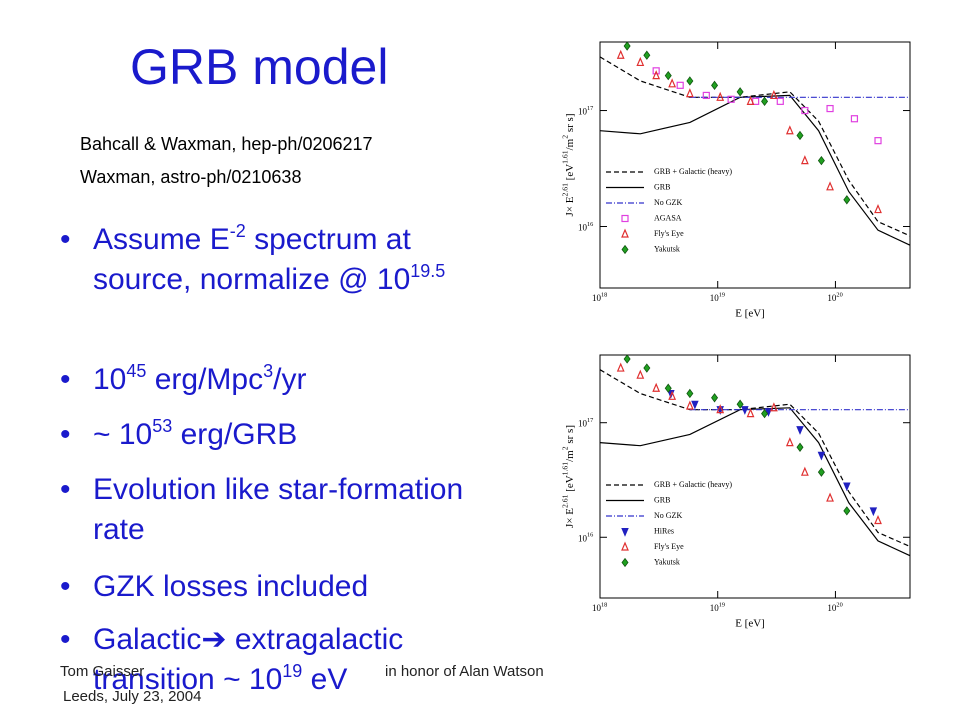  Describe the element at coordinates (839, 605) in the screenshot. I see `superscript: 20` at that location.